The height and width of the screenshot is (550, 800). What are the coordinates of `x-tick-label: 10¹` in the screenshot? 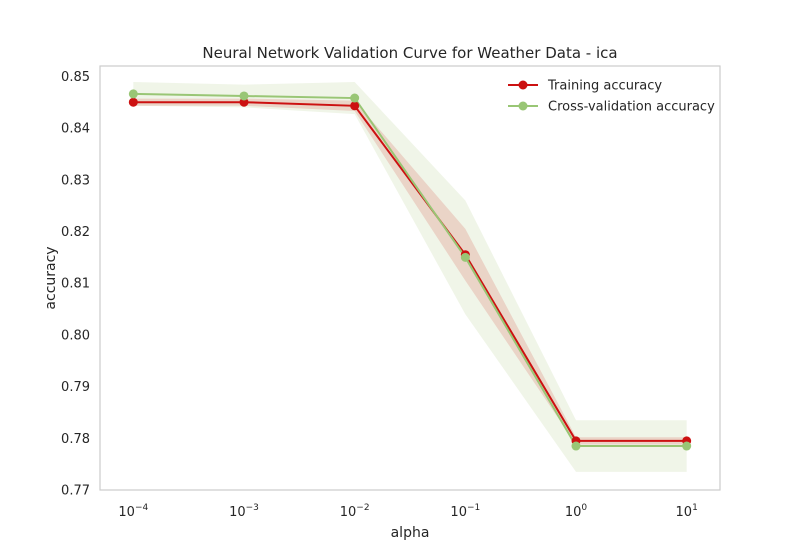 It's located at (687, 511).